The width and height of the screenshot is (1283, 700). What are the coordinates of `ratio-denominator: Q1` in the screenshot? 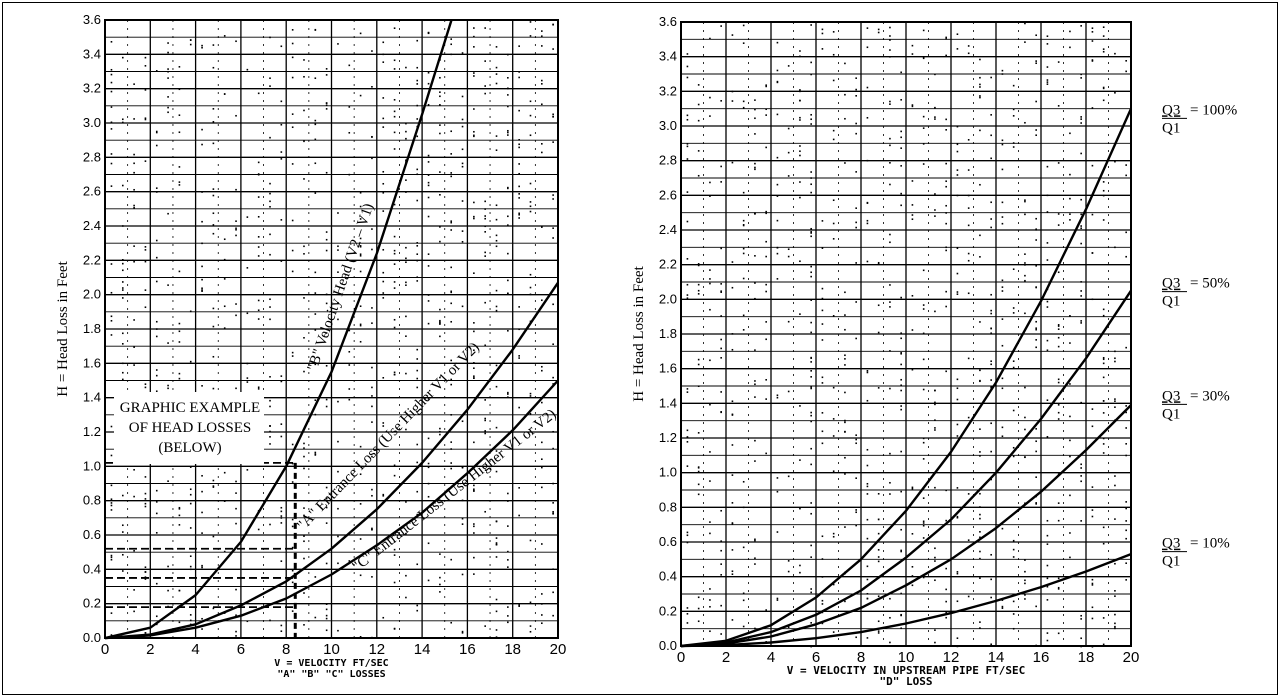 It's located at (1171, 302).